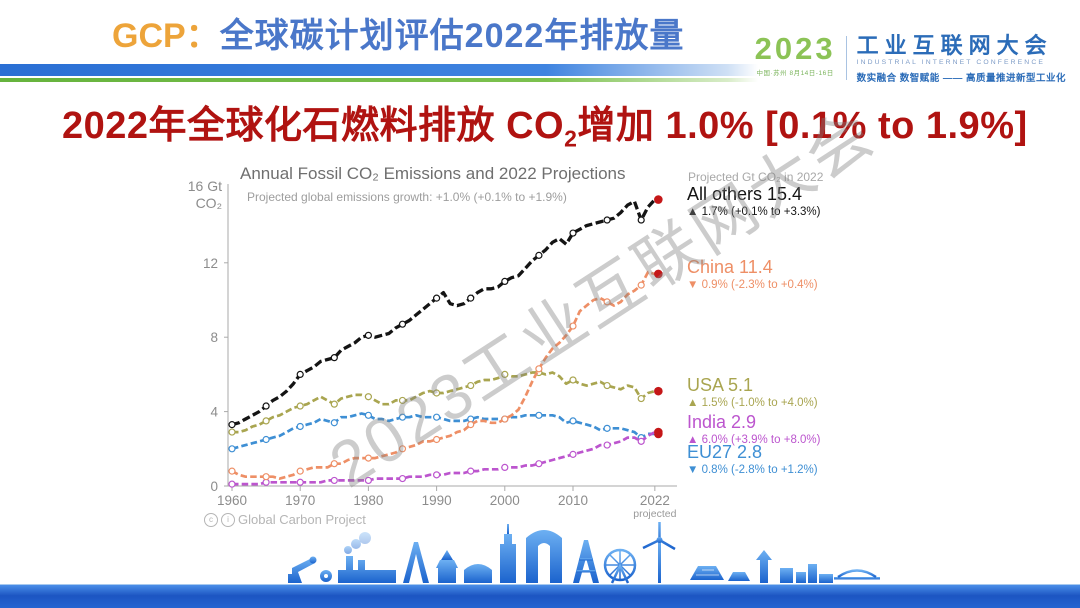  I want to click on y-axis-top-label-line2: CO₂, so click(208, 203).